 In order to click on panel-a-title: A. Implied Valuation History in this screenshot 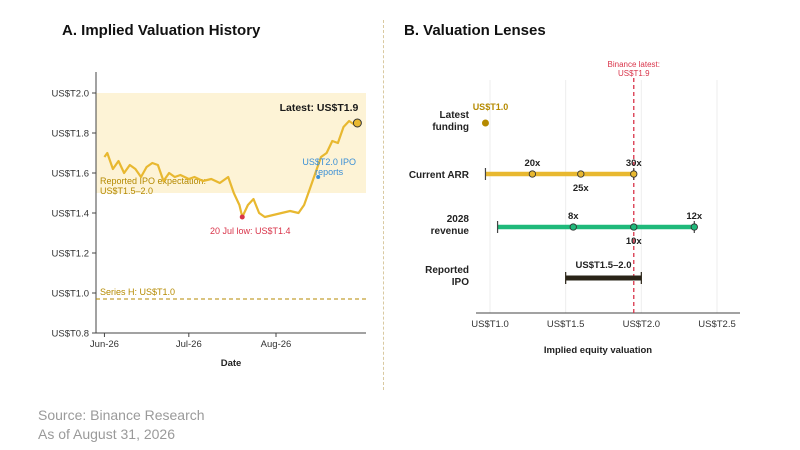, I will do `click(161, 30)`.